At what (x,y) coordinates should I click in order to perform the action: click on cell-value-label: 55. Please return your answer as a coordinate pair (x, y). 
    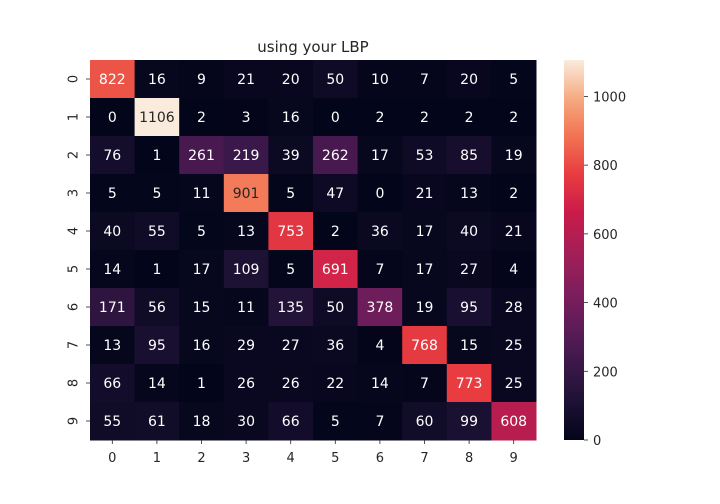
    Looking at the image, I should click on (112, 422).